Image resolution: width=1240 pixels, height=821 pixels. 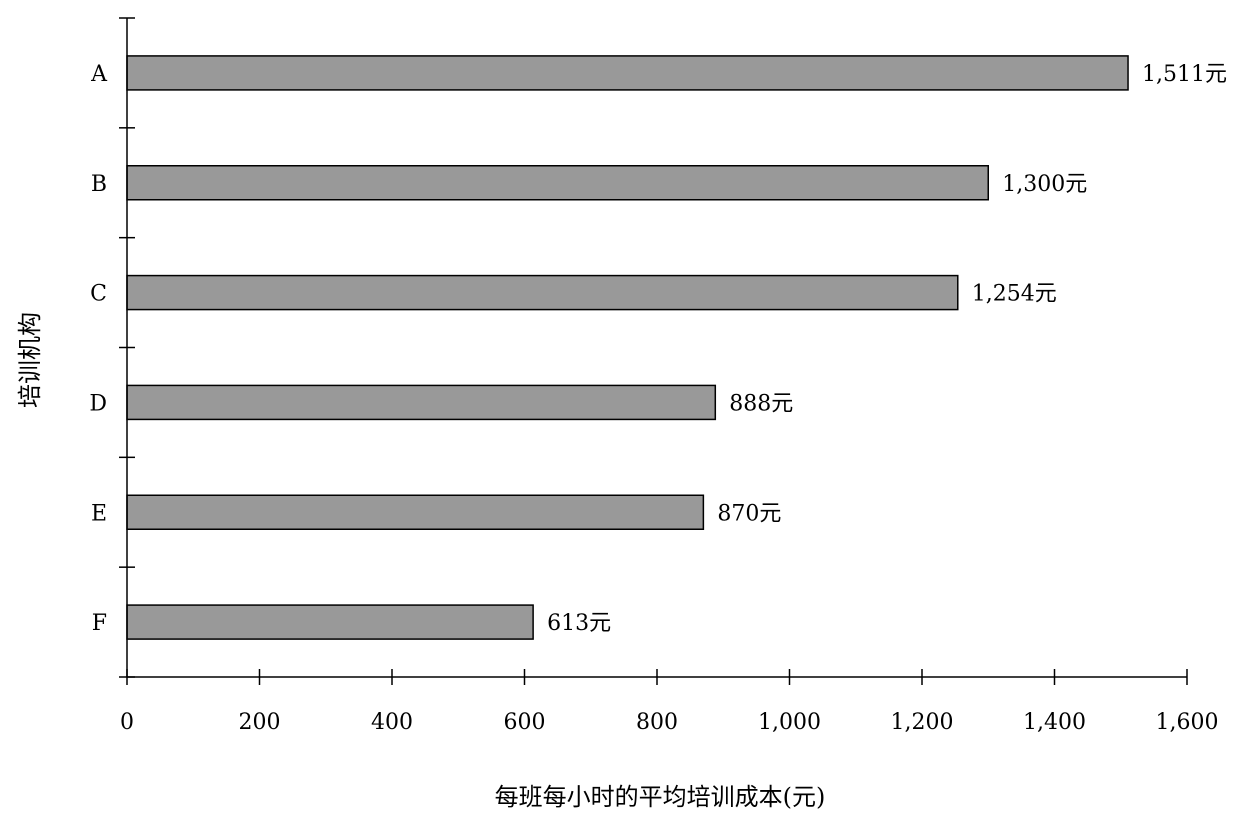 I want to click on category-label-F: F, so click(x=99, y=623).